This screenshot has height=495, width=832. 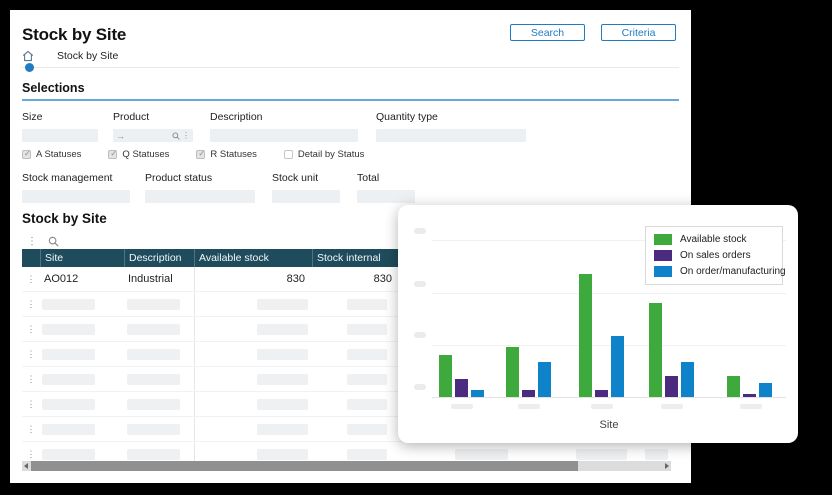 I want to click on field-label: Product, so click(x=131, y=117).